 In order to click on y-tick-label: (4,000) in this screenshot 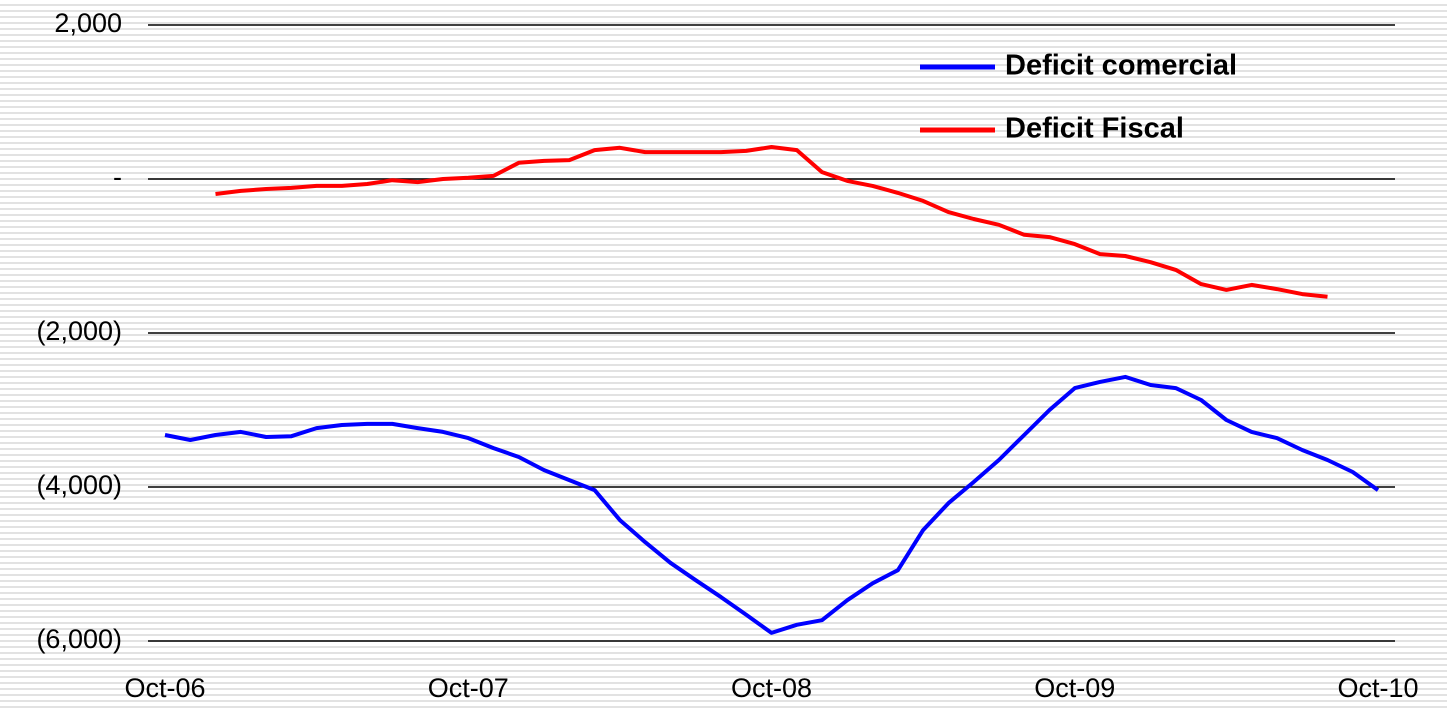, I will do `click(79, 485)`.